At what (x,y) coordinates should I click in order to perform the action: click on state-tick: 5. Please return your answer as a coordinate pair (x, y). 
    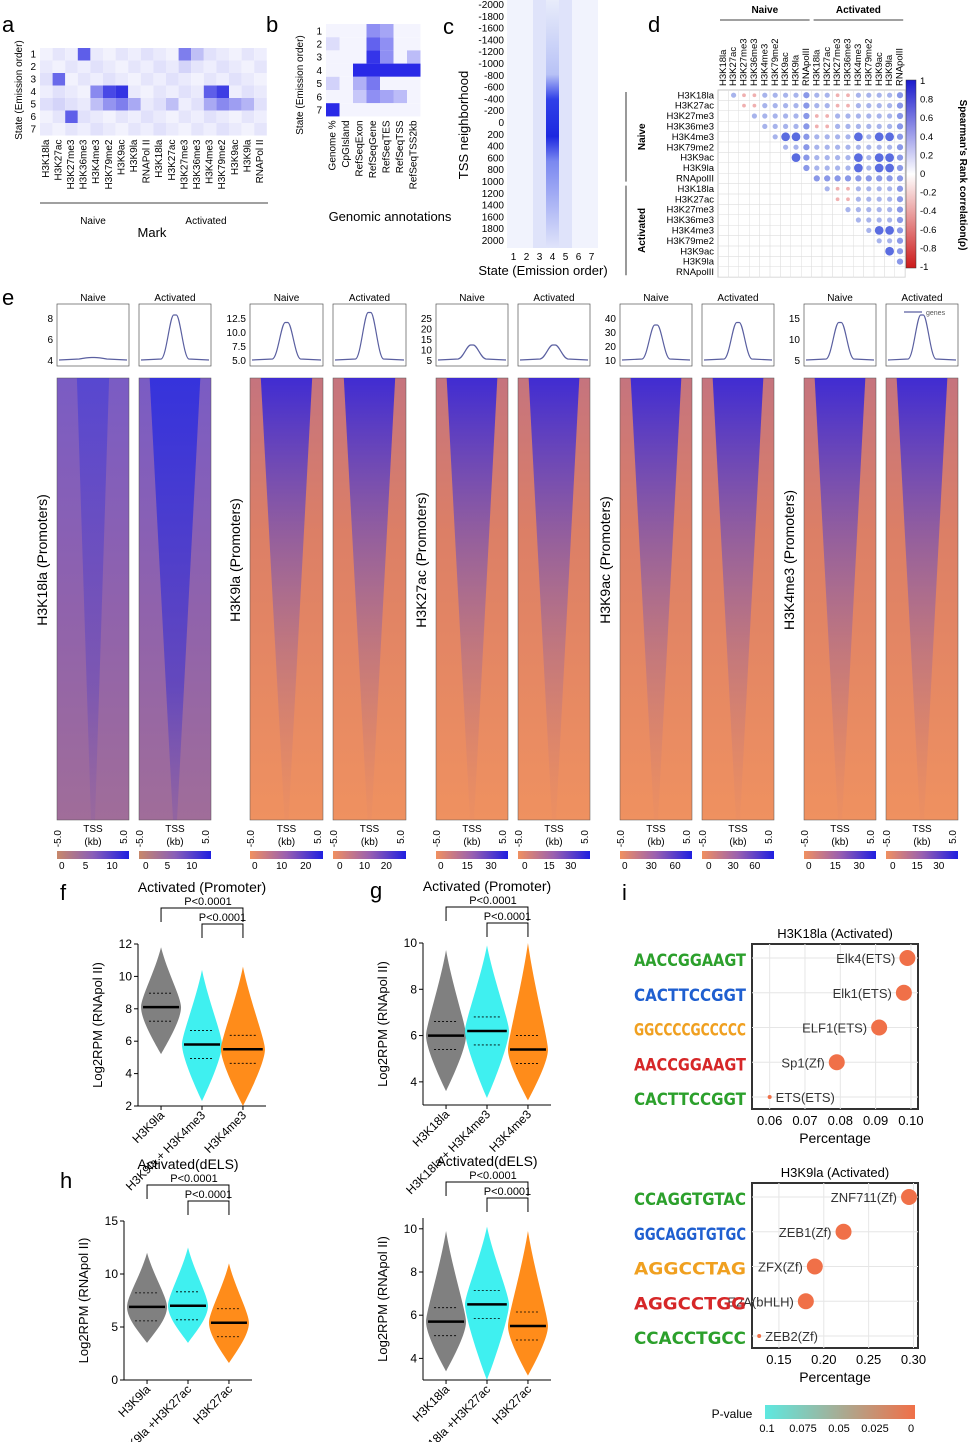
    Looking at the image, I should click on (566, 257).